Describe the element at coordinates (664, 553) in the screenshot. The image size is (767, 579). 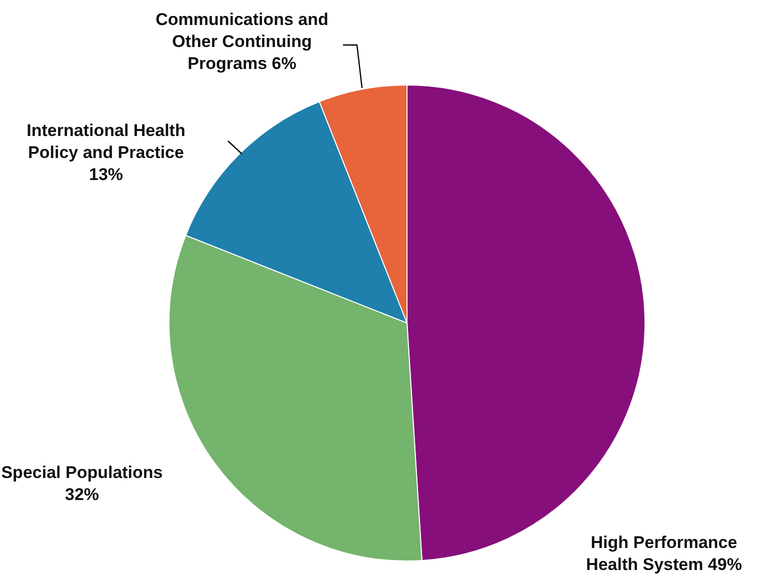
I see `slice-label: High Performance Health System 49%` at that location.